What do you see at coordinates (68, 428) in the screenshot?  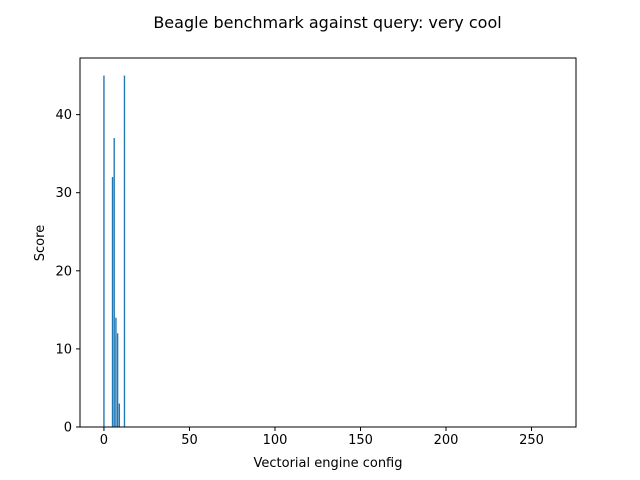 I see `y-tick-label: 0` at bounding box center [68, 428].